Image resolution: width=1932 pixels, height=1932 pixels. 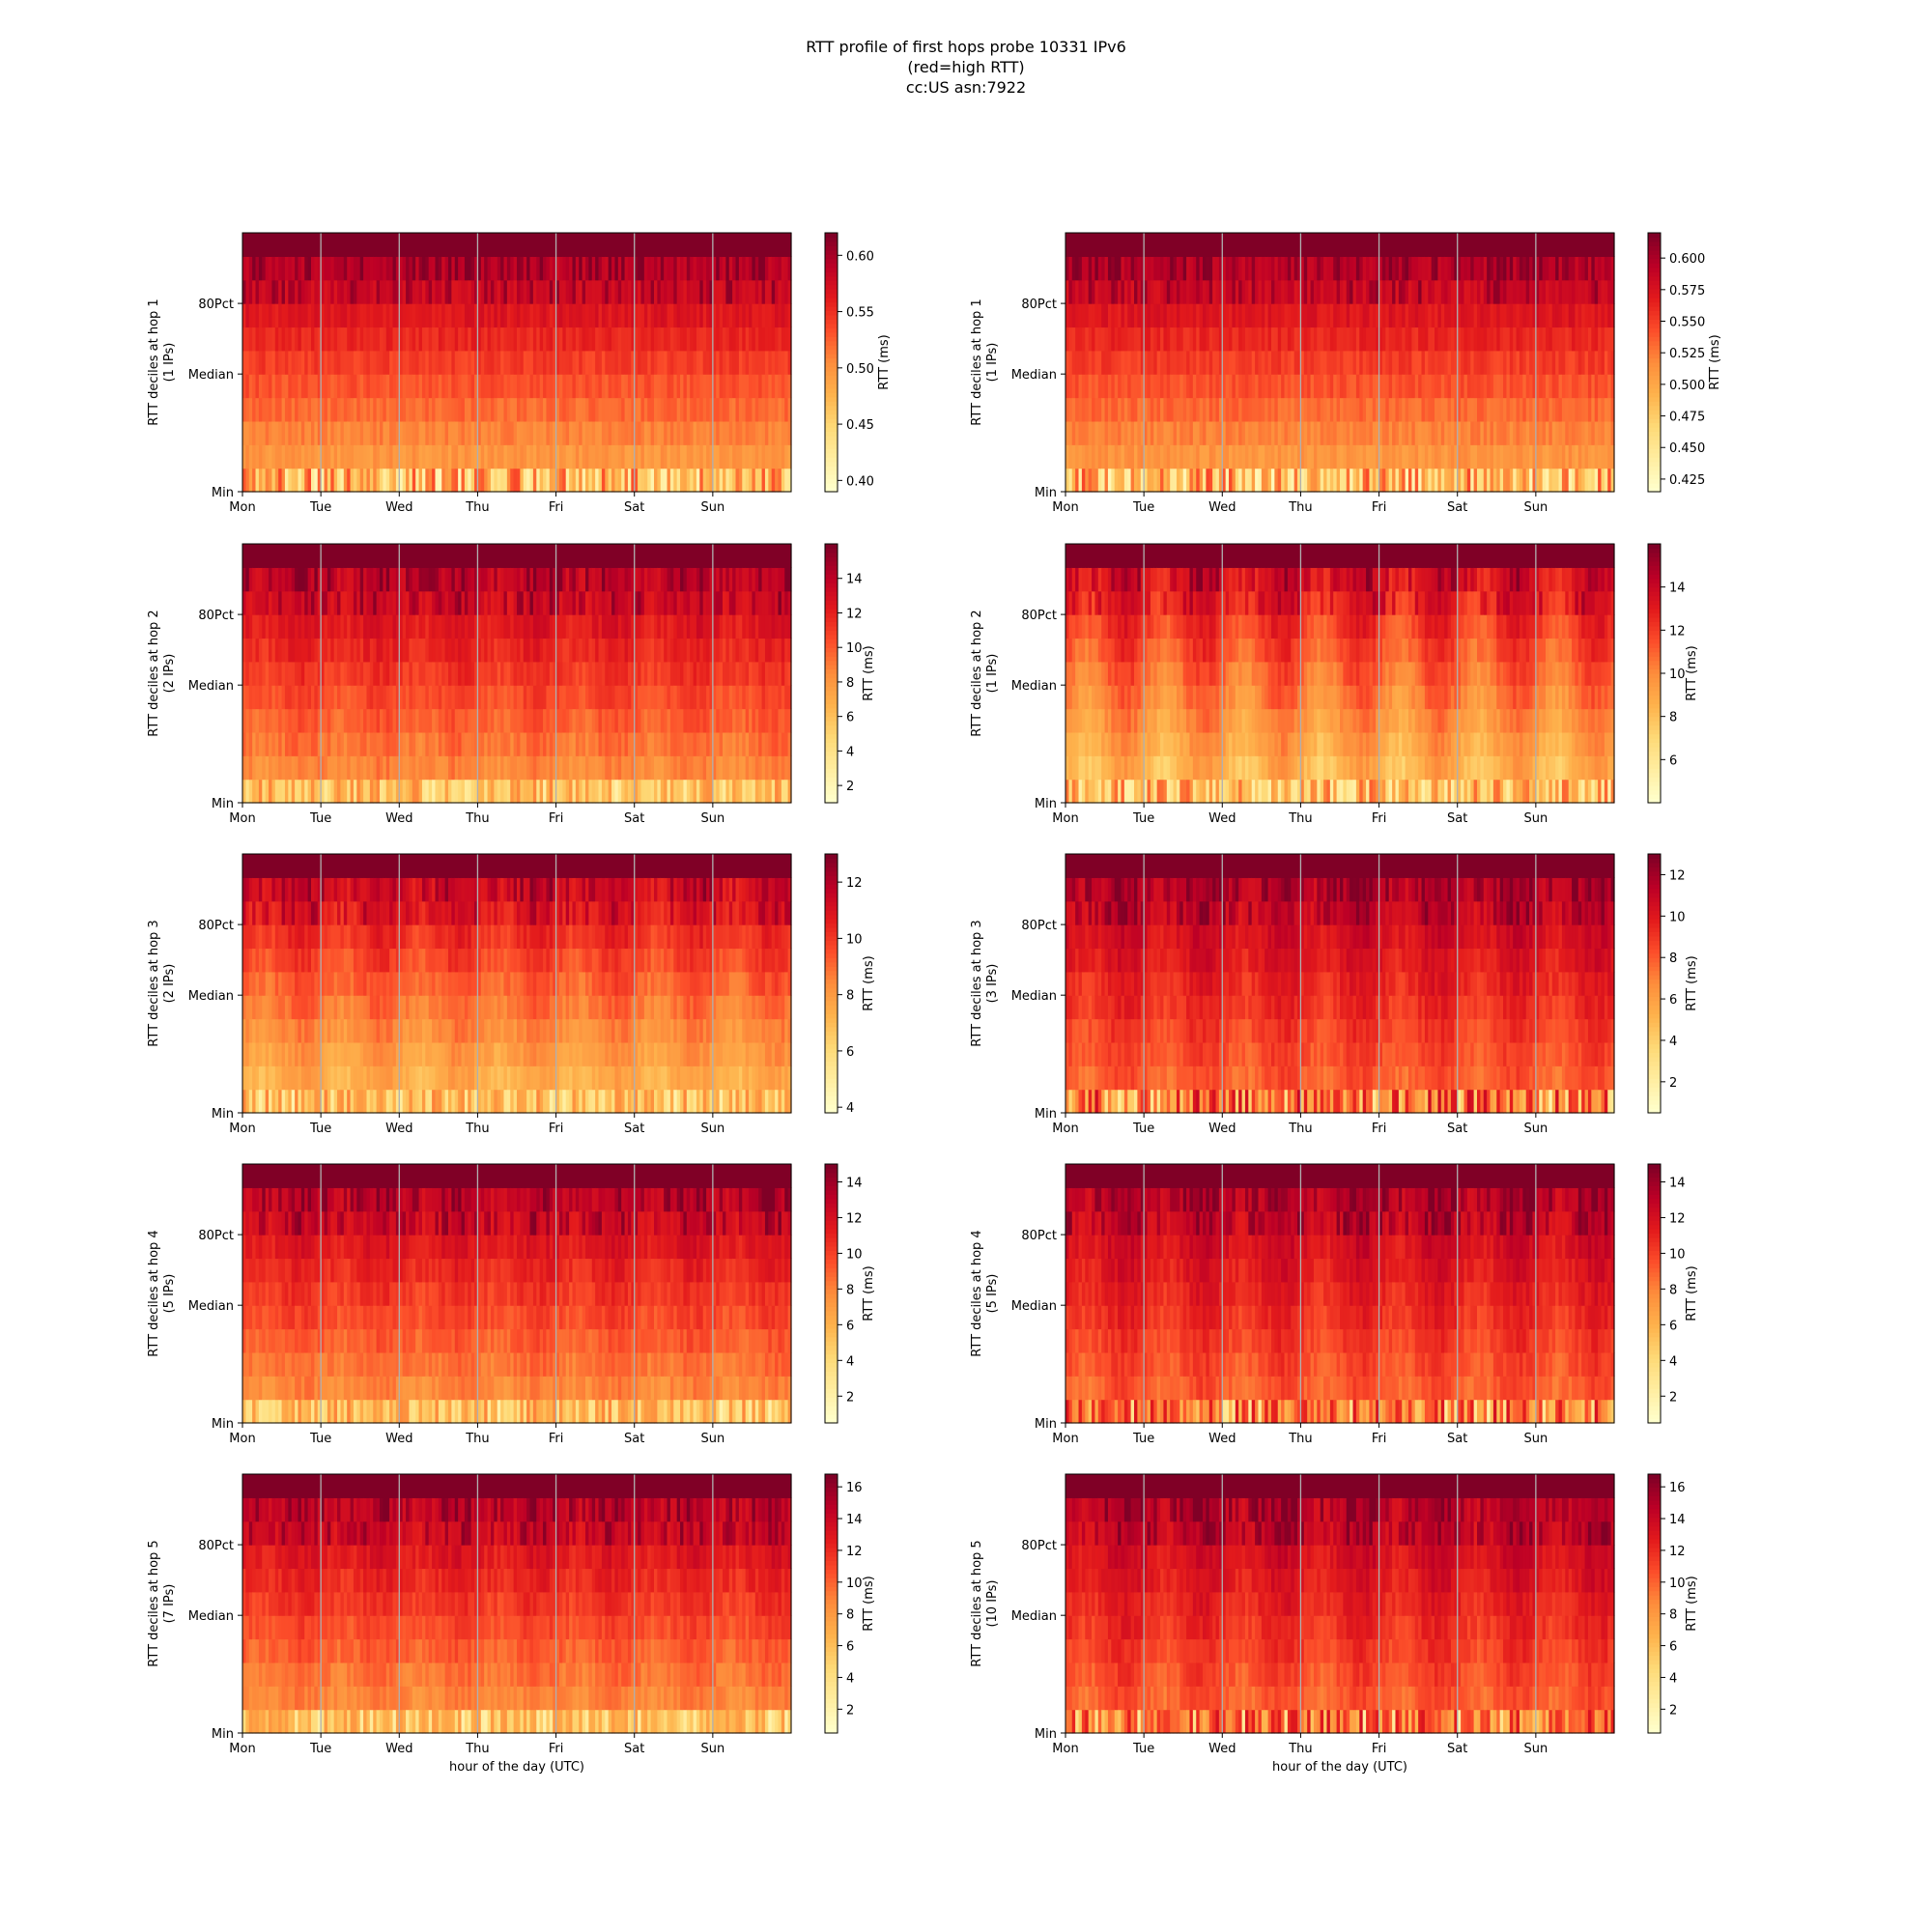 I want to click on y-axis-label: RTT deciles at hop 2(2 IPs), so click(x=162, y=673).